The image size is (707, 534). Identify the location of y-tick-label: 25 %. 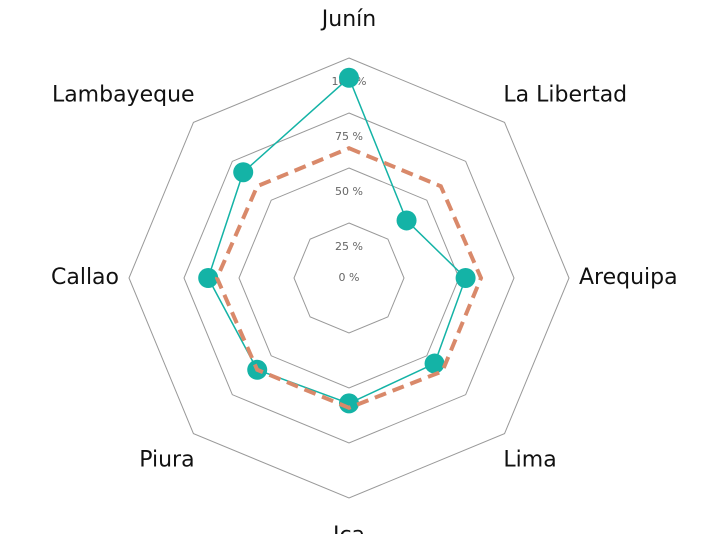
(349, 246).